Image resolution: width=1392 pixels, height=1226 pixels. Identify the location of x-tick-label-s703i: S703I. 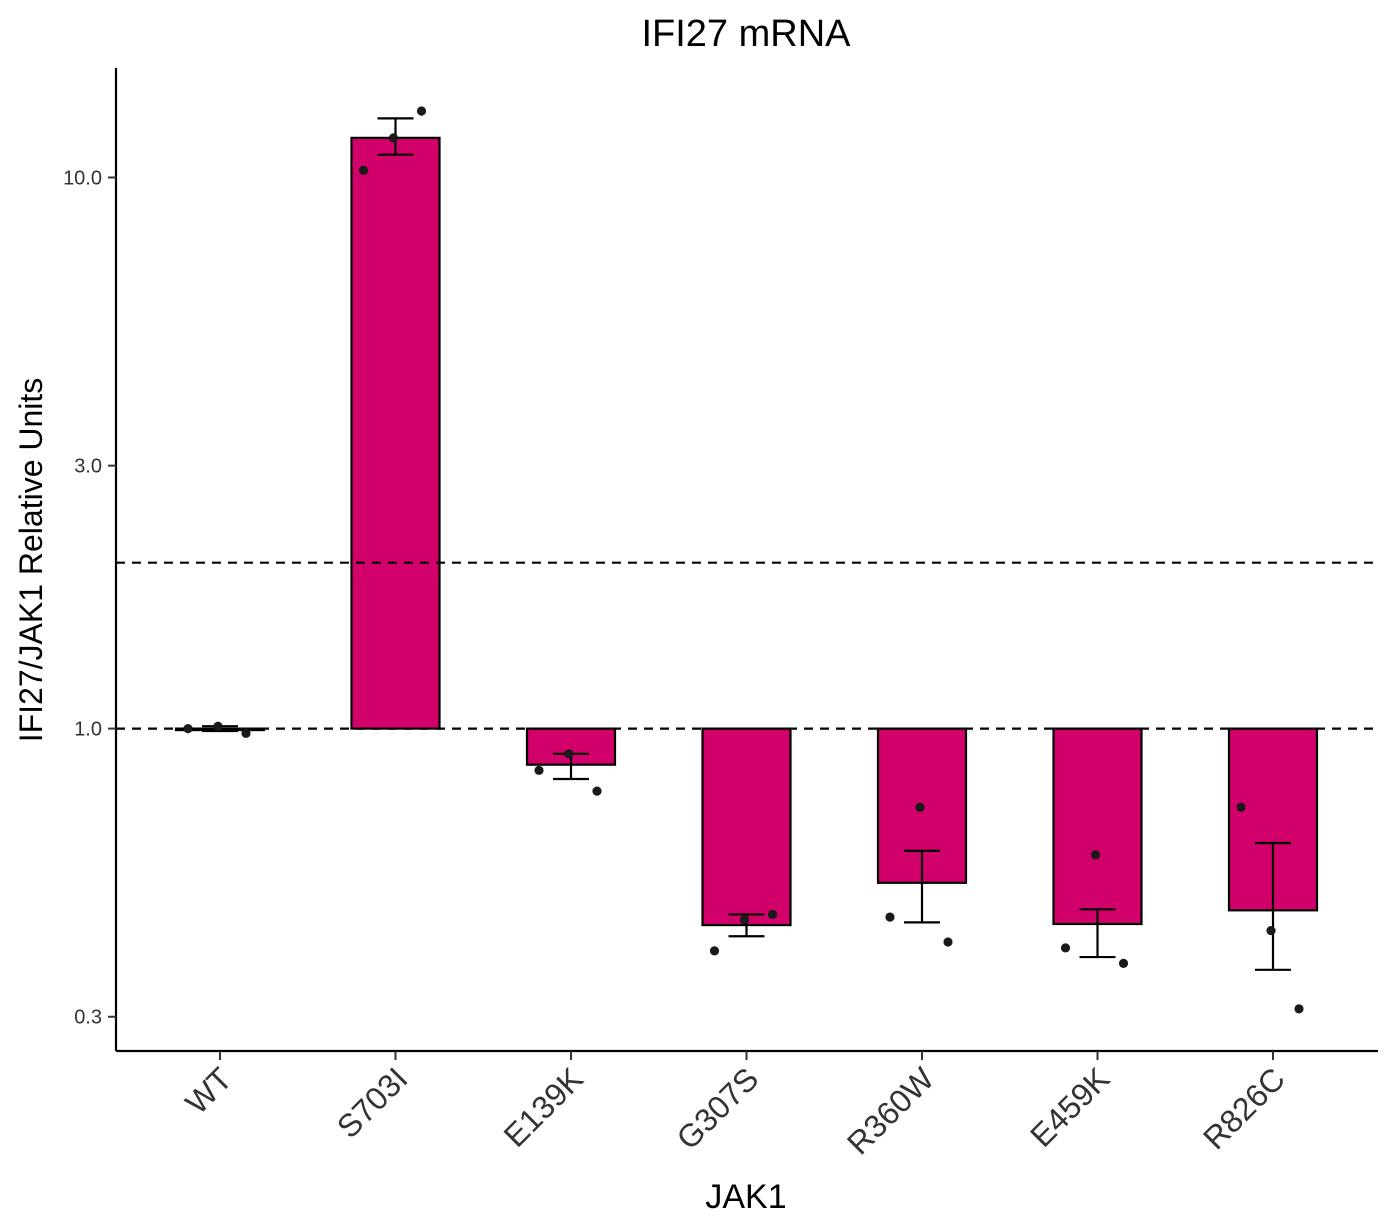
(372, 1102).